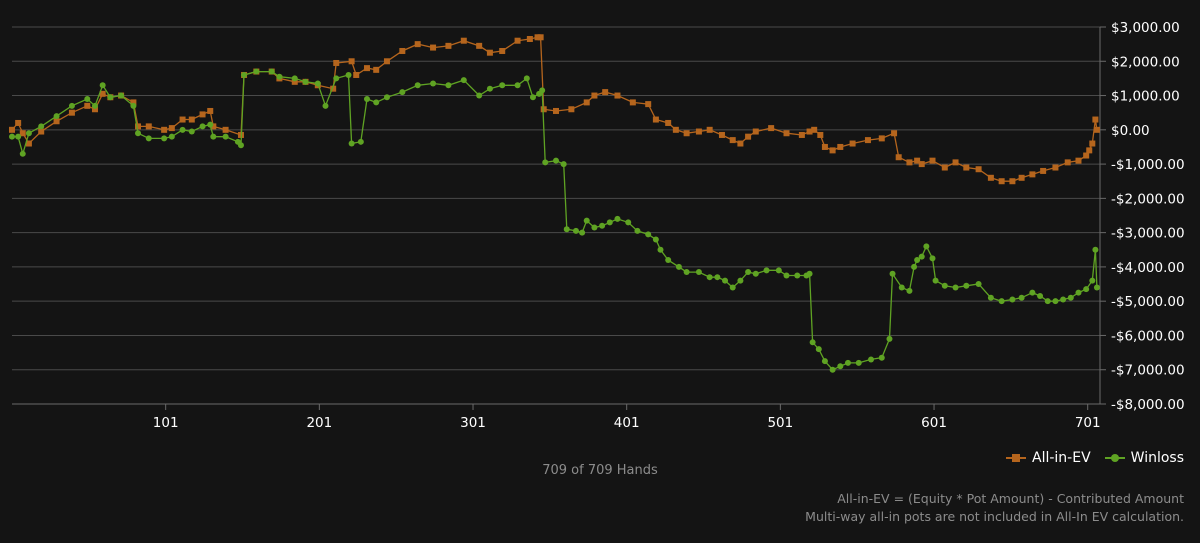 The width and height of the screenshot is (1200, 543). Describe the element at coordinates (1048, 458) in the screenshot. I see `legend-item-all-in-ev: All-in-EV` at that location.